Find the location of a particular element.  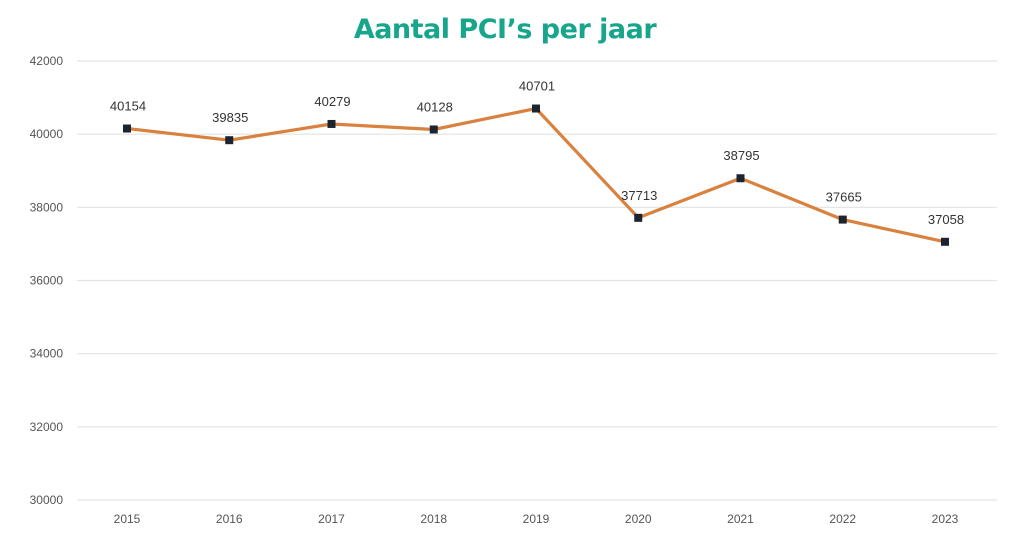

data-label: 40701 is located at coordinates (537, 86).